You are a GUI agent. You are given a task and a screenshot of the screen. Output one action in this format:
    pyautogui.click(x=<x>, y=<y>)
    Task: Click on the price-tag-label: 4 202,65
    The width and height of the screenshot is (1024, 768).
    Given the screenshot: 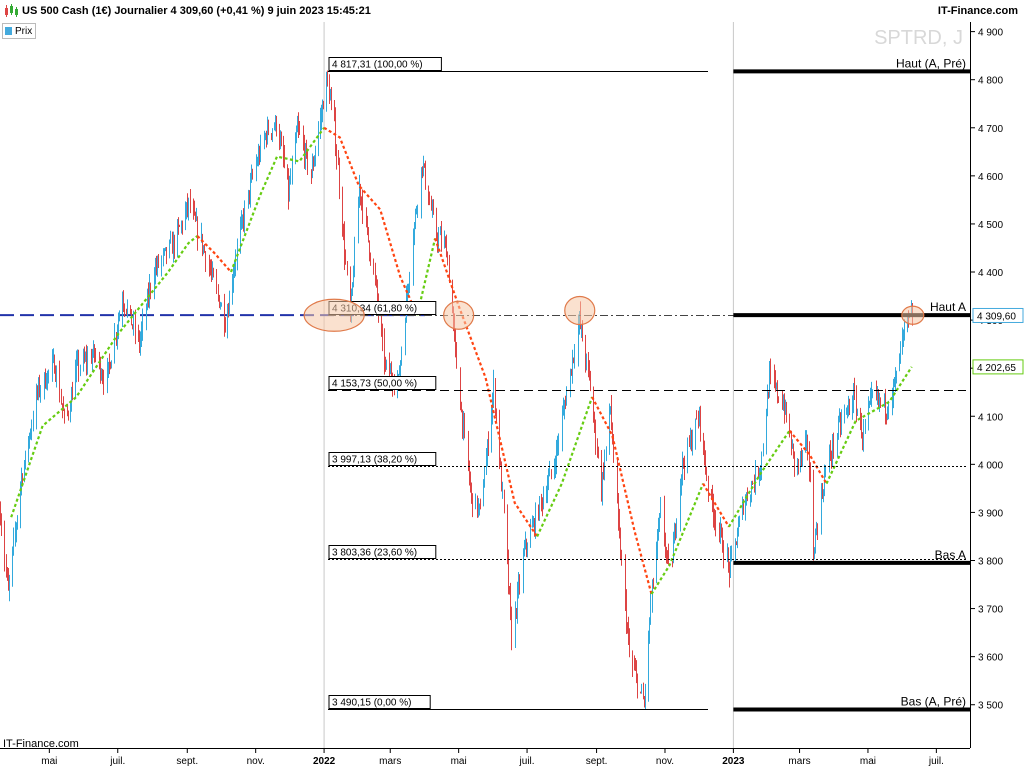 What is the action you would take?
    pyautogui.click(x=996, y=368)
    